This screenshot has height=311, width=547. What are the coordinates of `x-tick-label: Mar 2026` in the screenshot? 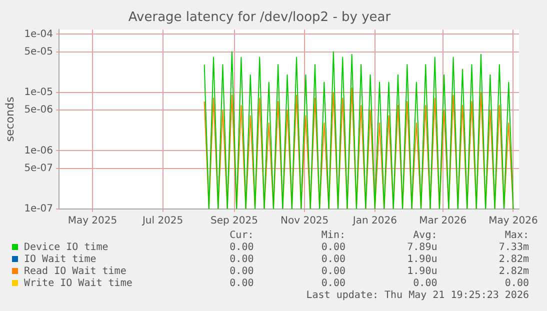 It's located at (443, 221).